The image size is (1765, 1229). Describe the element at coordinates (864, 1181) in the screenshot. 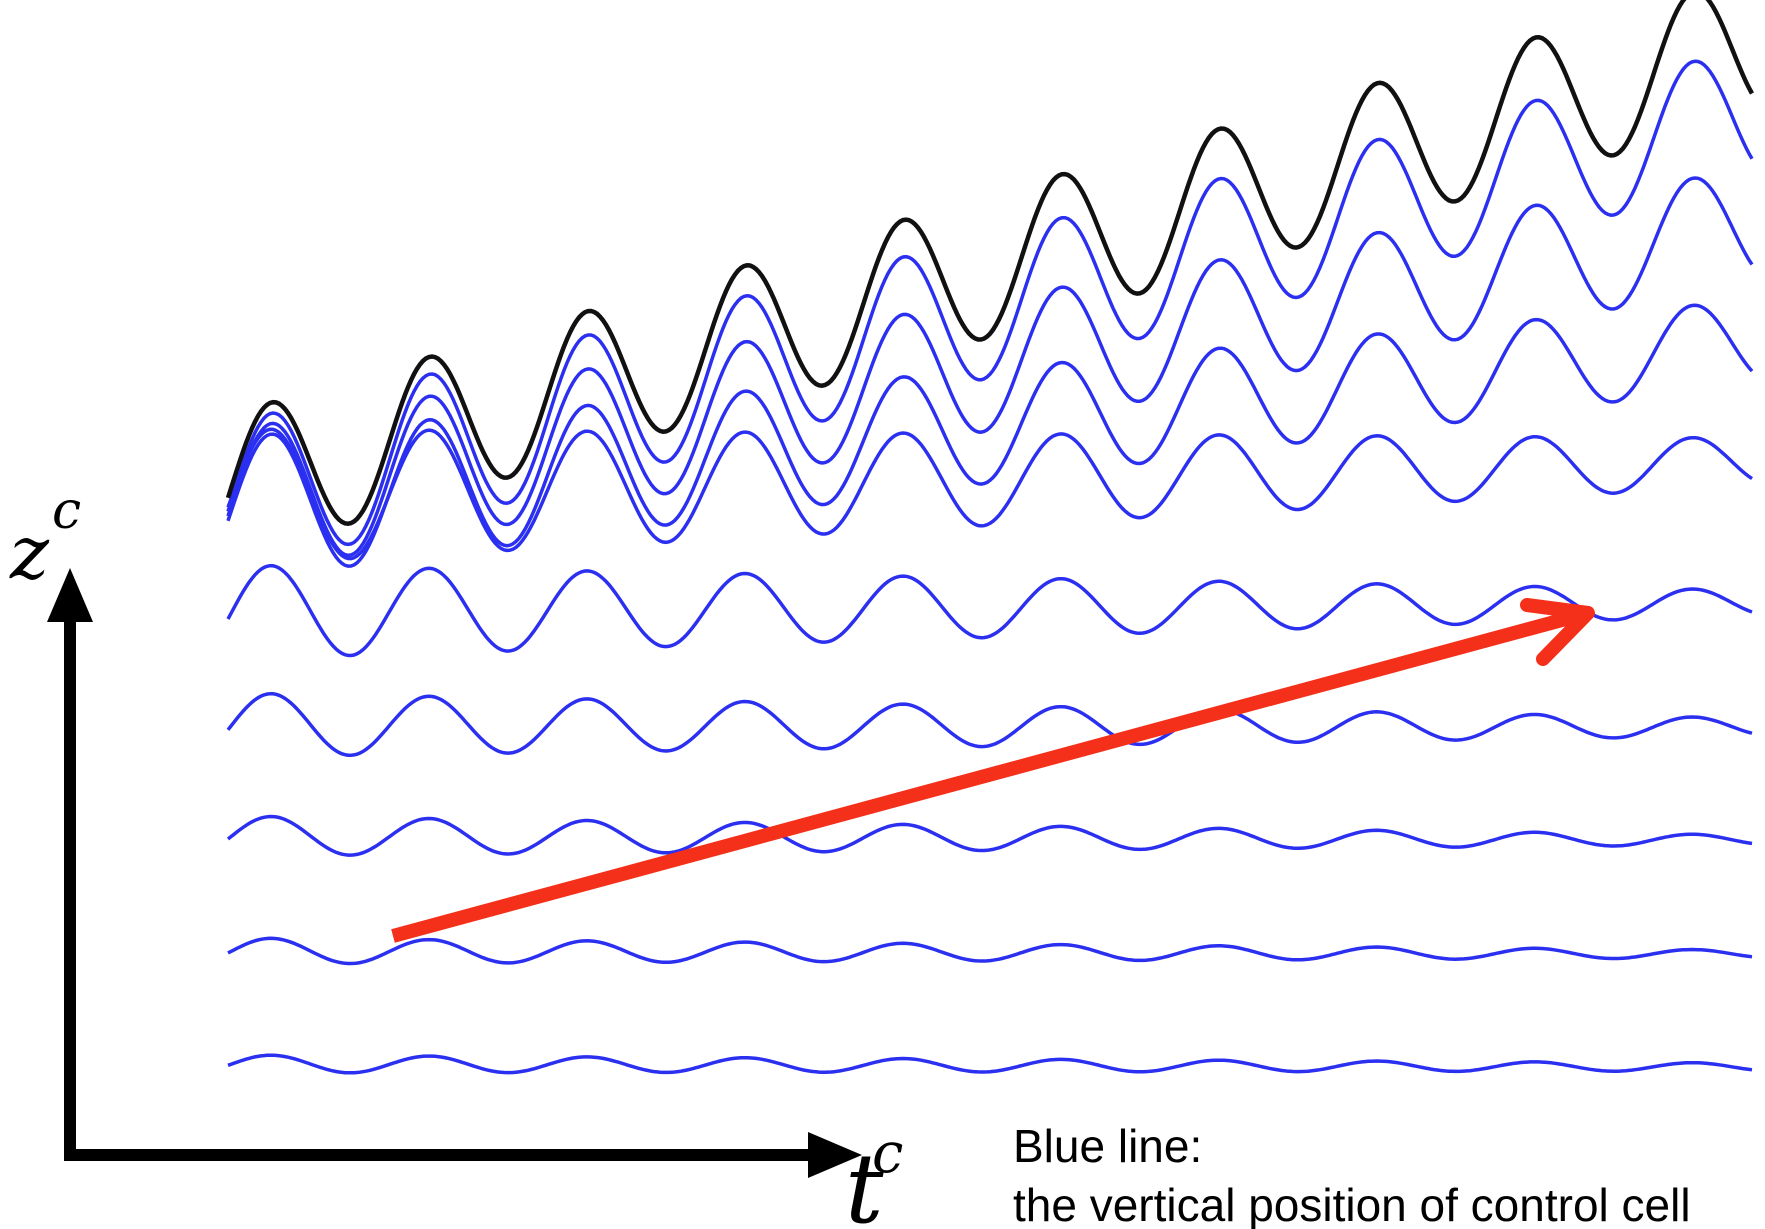

I see `x-axis-label-main: t` at that location.